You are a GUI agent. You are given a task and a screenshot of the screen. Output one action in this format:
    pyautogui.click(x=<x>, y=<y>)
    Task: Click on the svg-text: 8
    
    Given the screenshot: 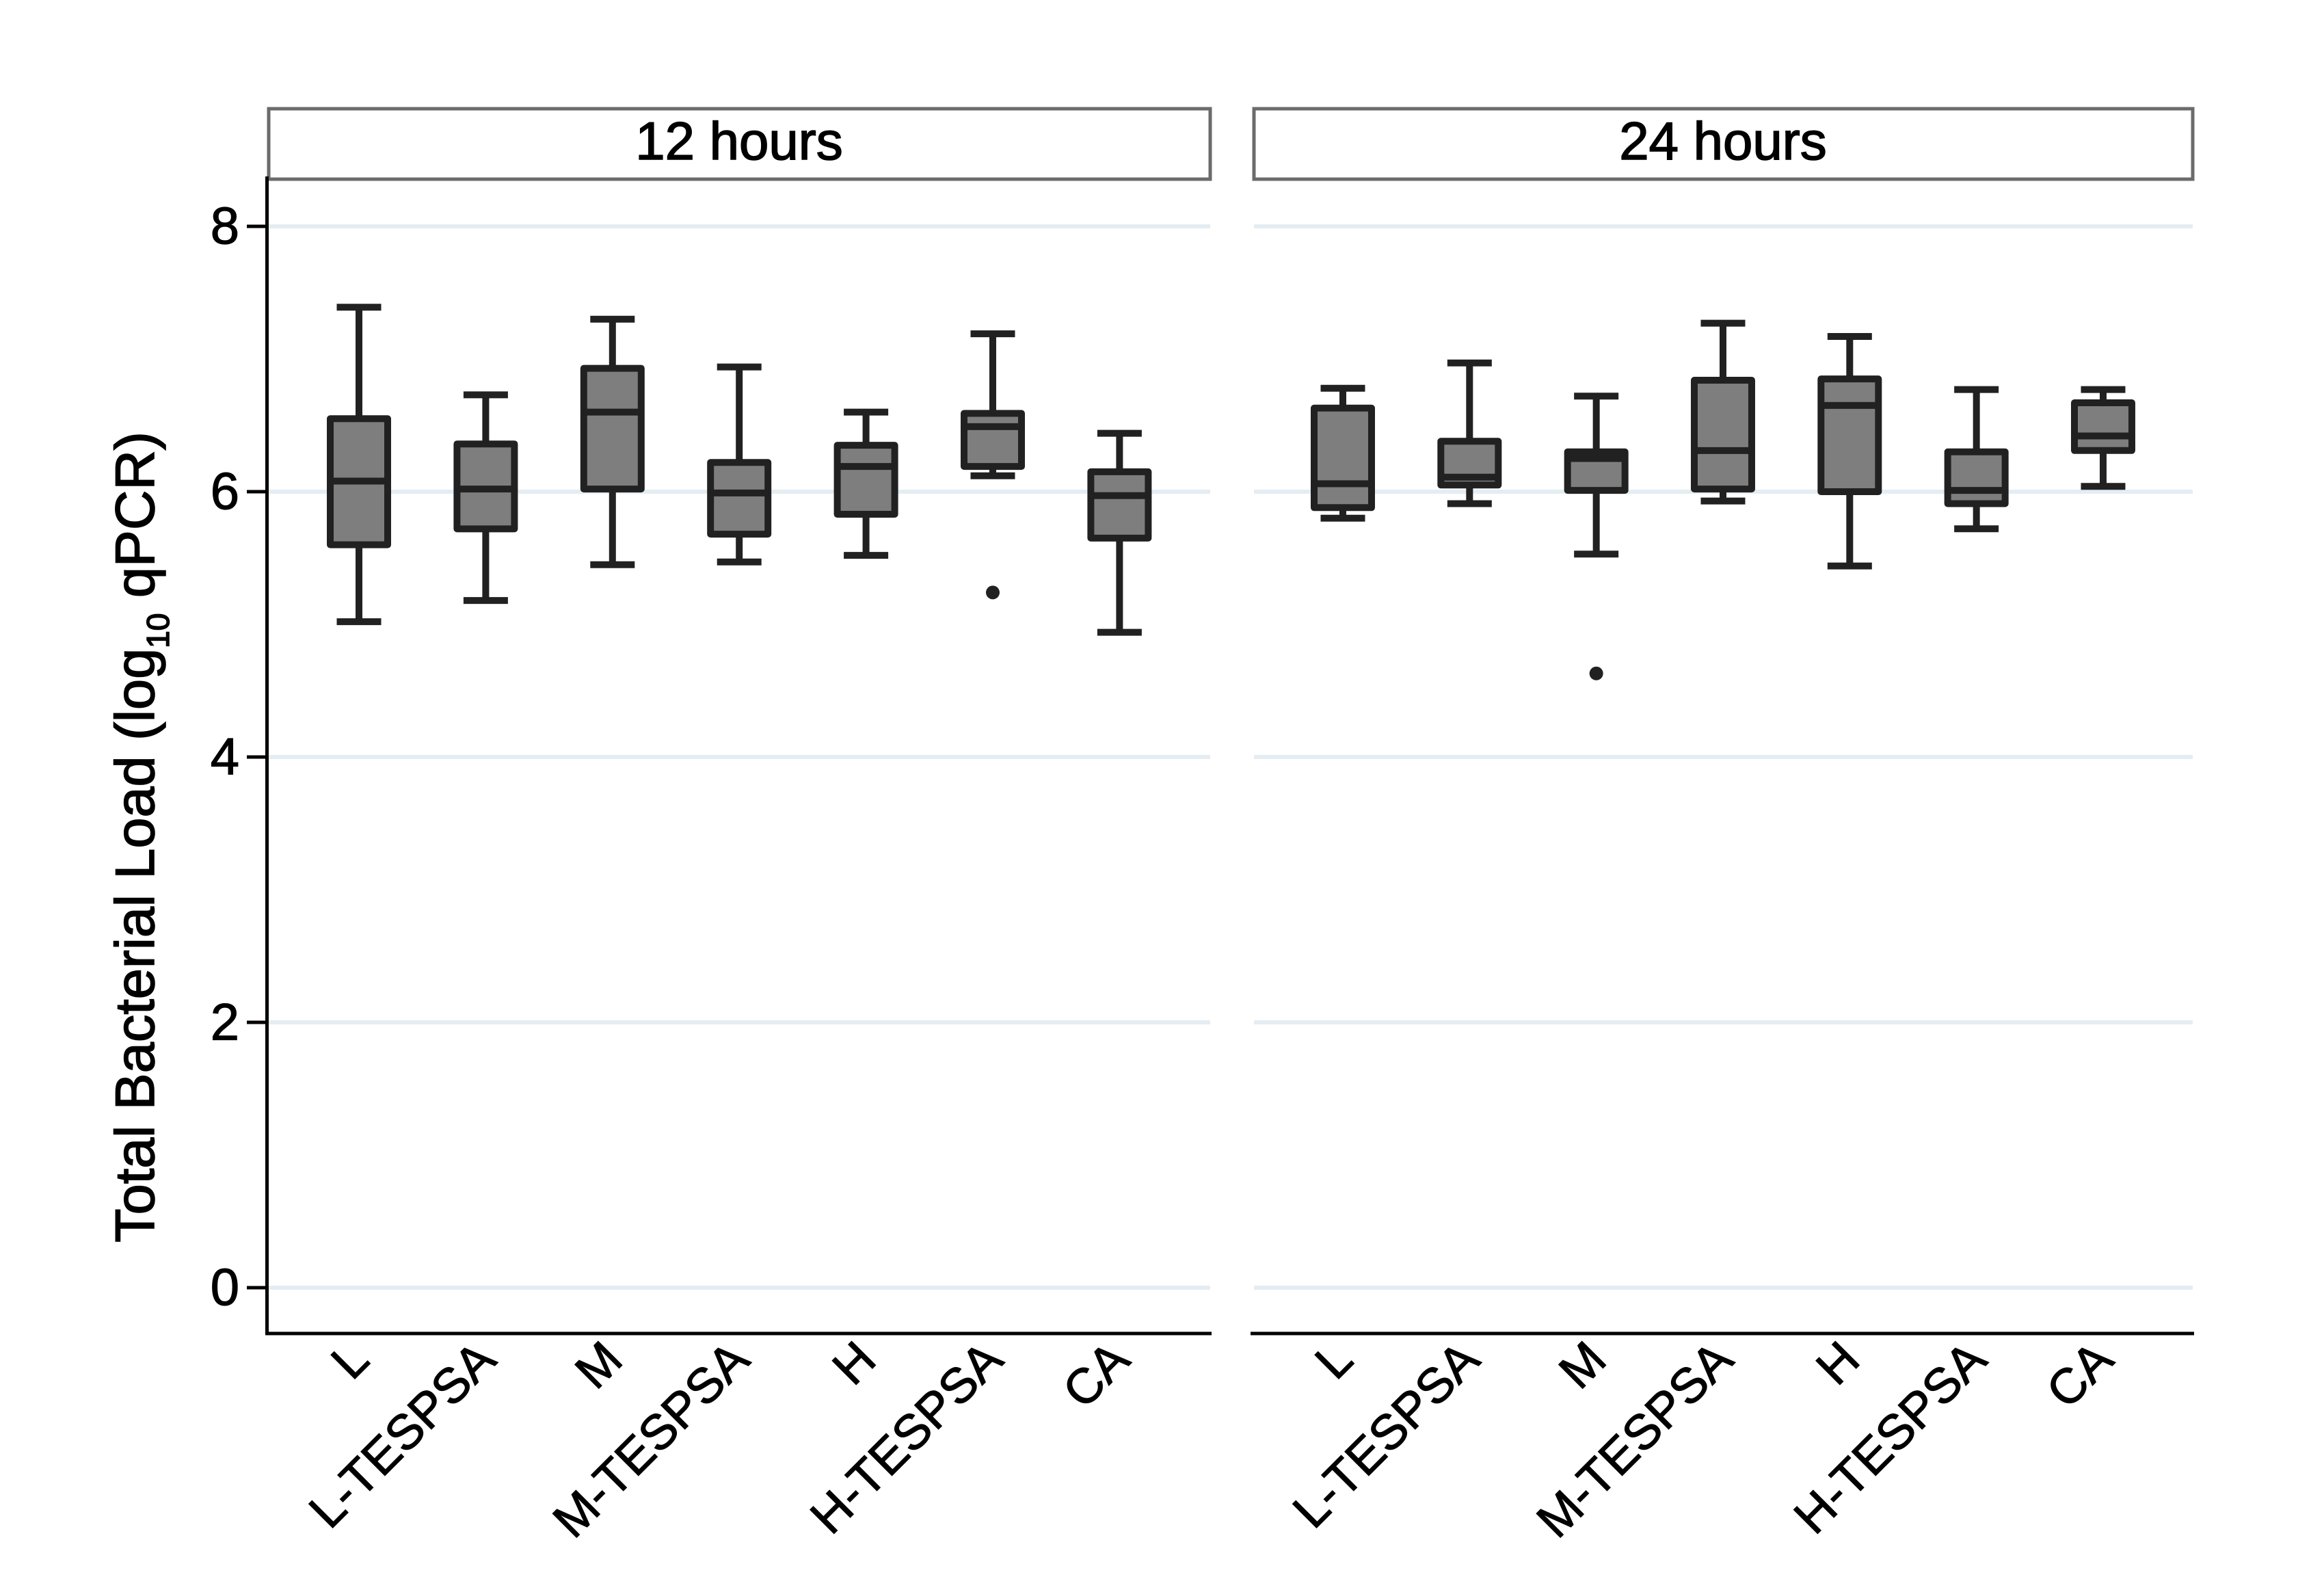 What is the action you would take?
    pyautogui.click(x=225, y=227)
    